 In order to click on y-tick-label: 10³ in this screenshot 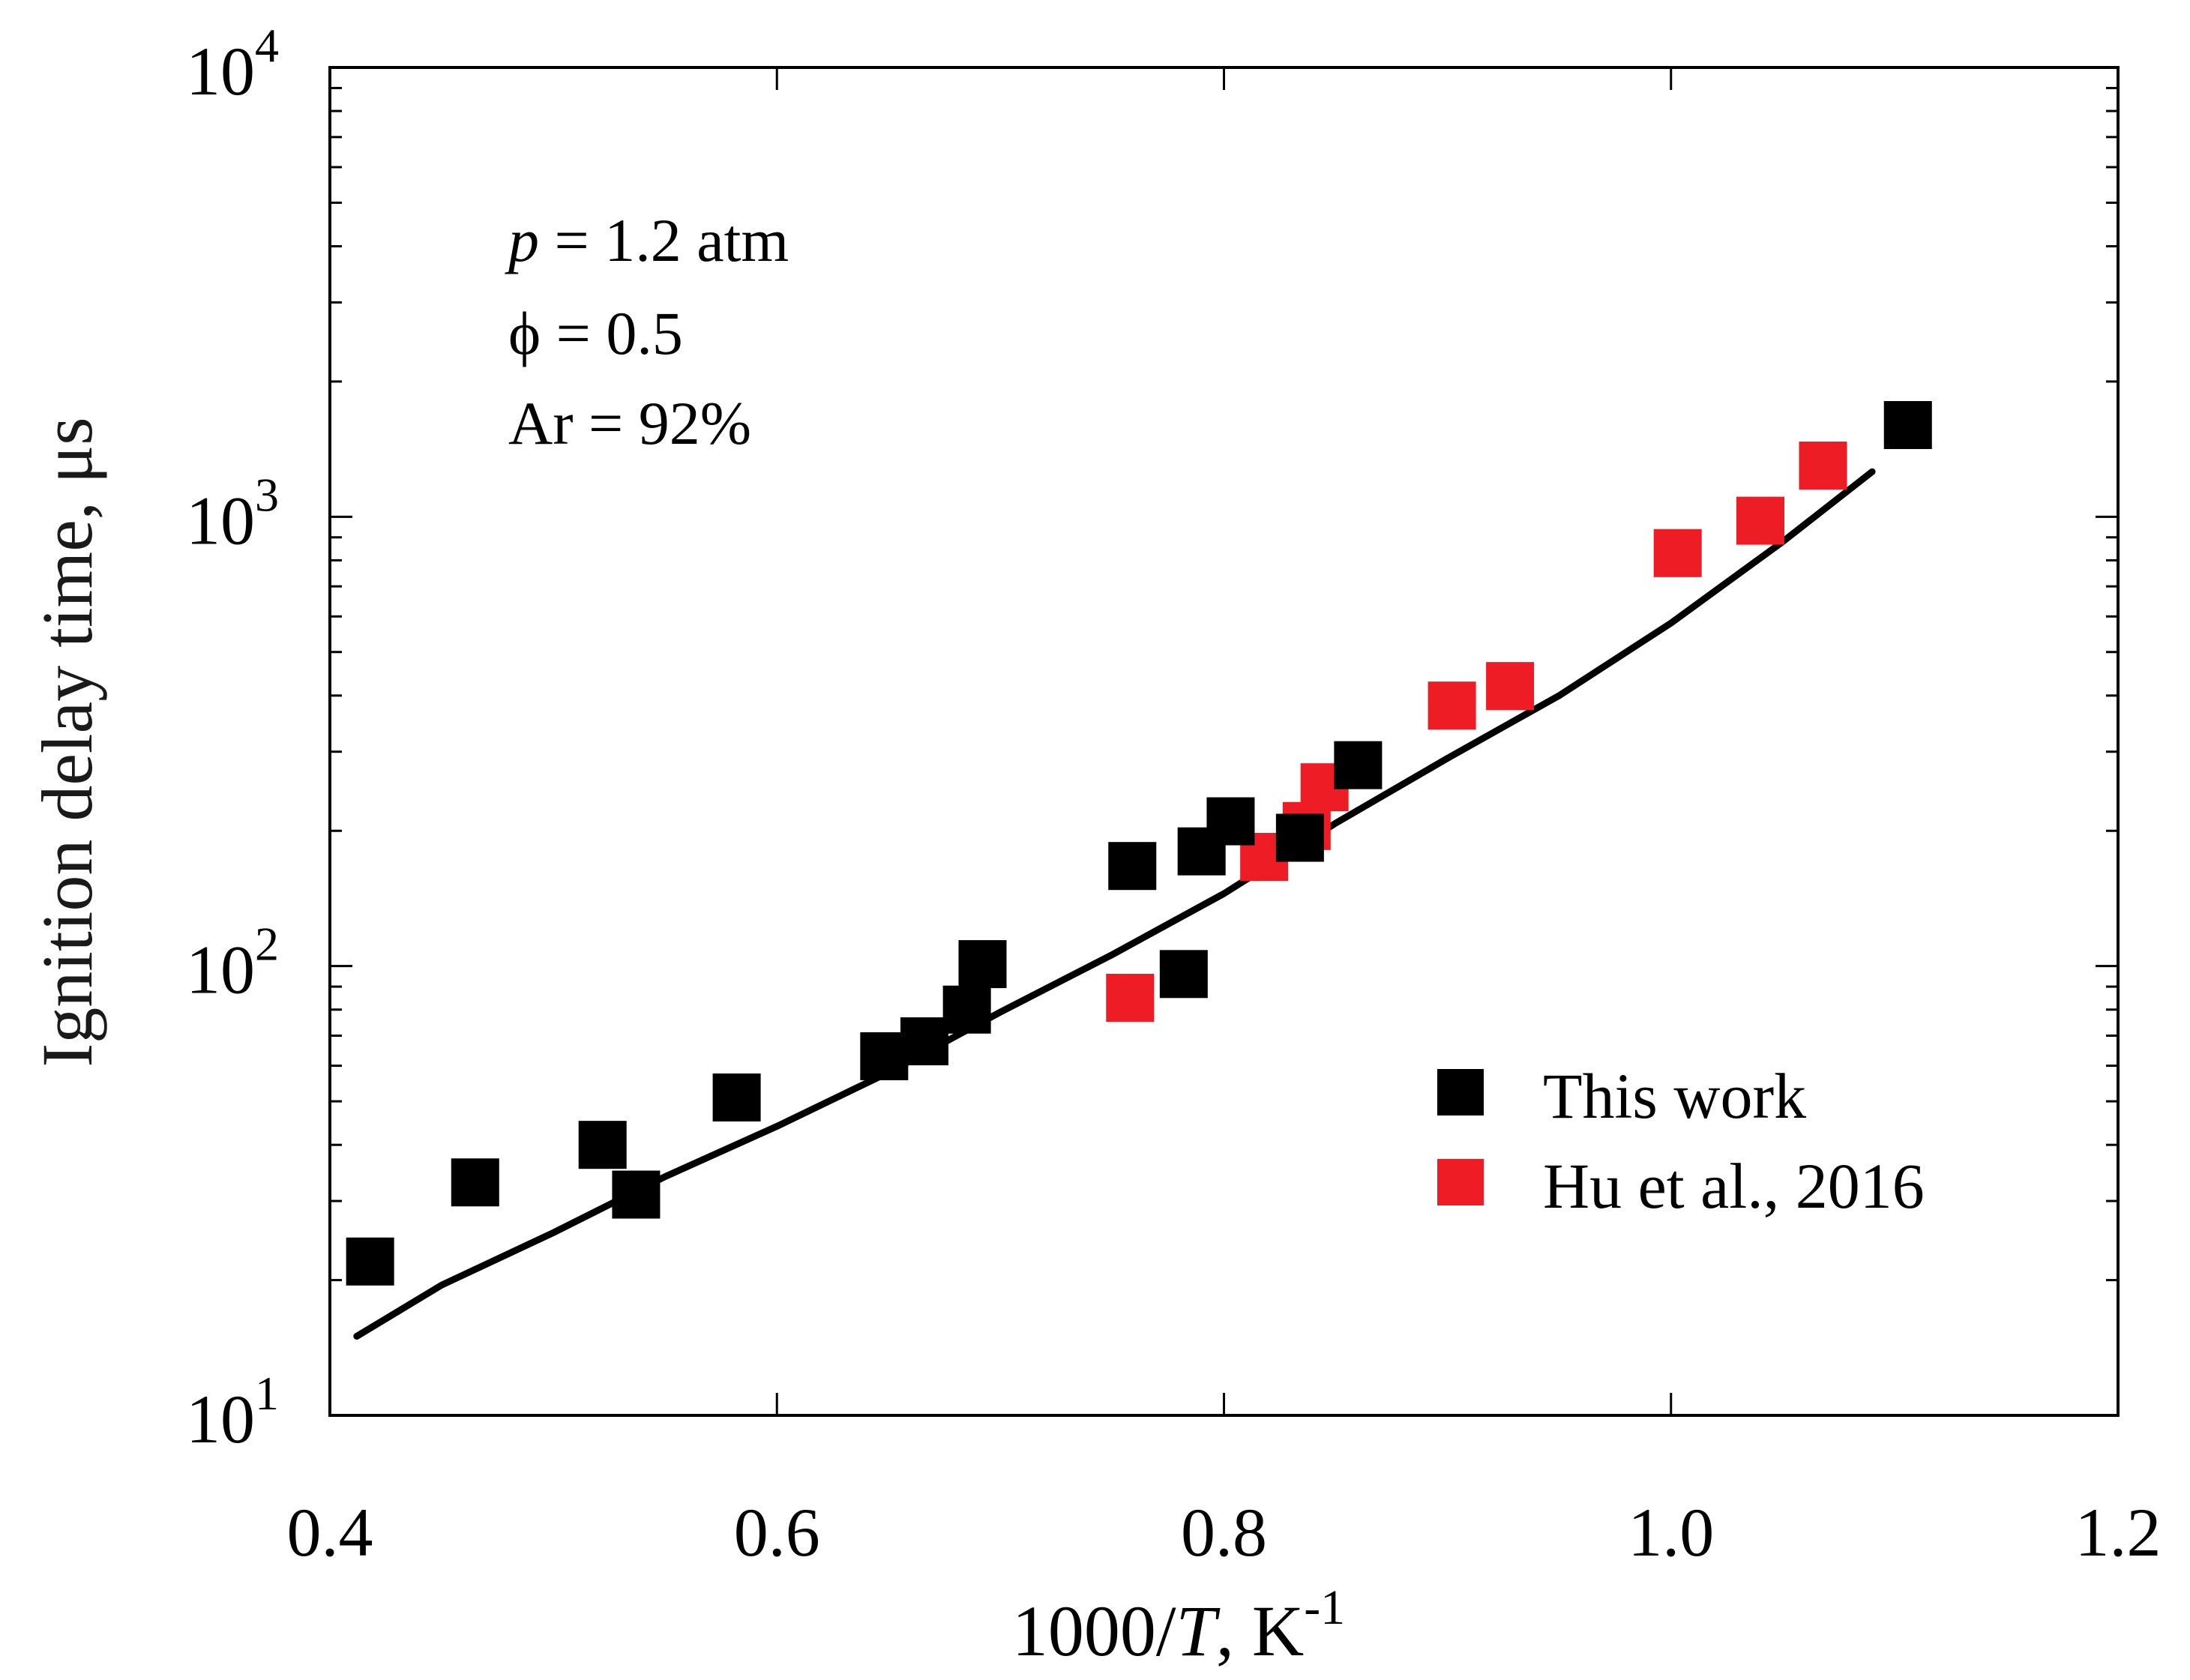, I will do `click(232, 513)`.